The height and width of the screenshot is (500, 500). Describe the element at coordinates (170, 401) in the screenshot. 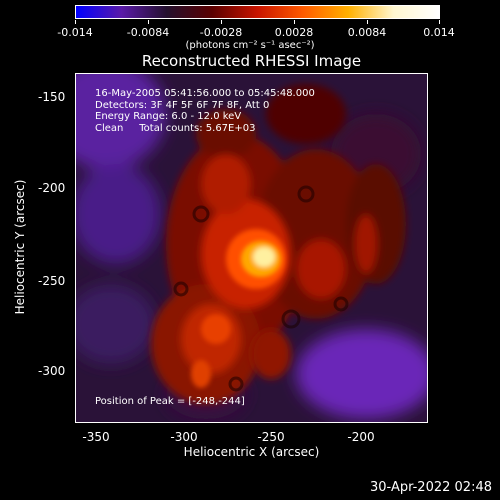

I see `peak-position: Position of Peak = [-248,-244]` at that location.